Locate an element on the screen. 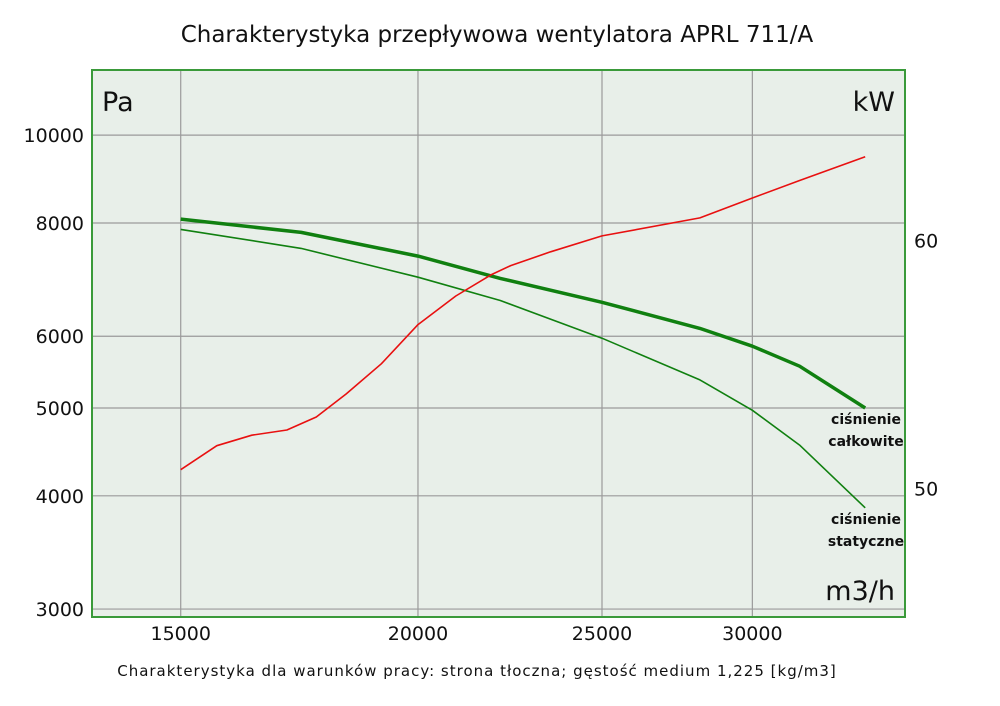  y-tick-label: 8000 is located at coordinates (60, 224).